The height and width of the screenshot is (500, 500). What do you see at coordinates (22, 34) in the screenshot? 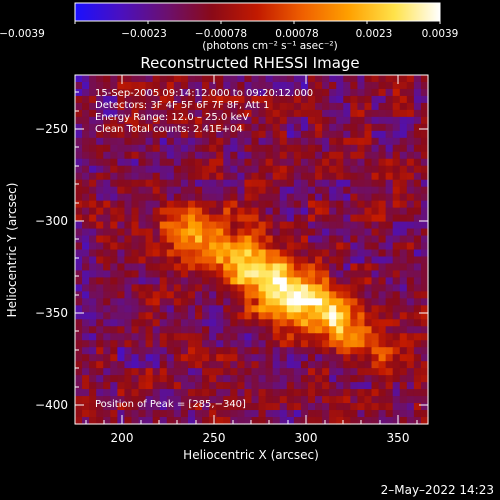
I see `colorbar-tick-label: −0.0039` at bounding box center [22, 34].